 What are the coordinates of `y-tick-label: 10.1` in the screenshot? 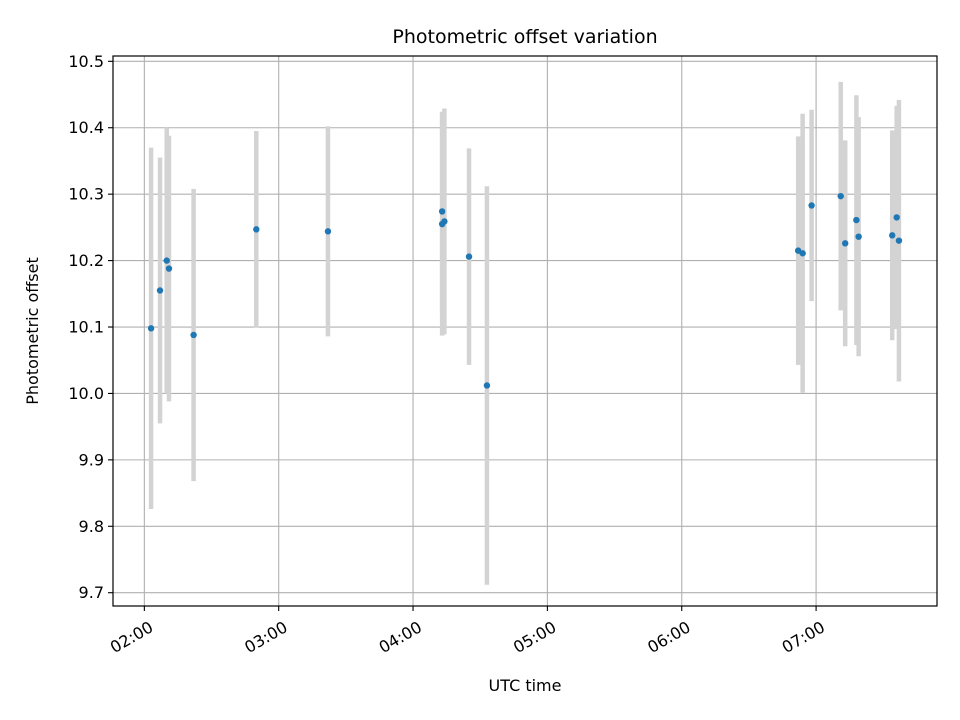 It's located at (86, 327).